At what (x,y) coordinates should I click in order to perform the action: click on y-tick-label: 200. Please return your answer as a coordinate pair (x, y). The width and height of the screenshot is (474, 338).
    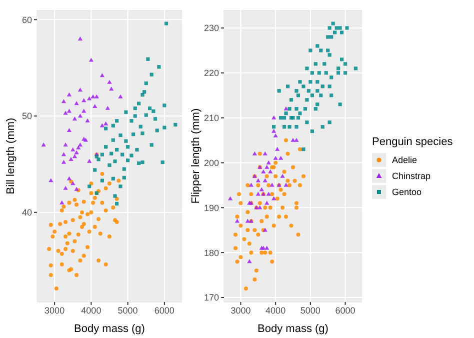
    Looking at the image, I should click on (211, 163).